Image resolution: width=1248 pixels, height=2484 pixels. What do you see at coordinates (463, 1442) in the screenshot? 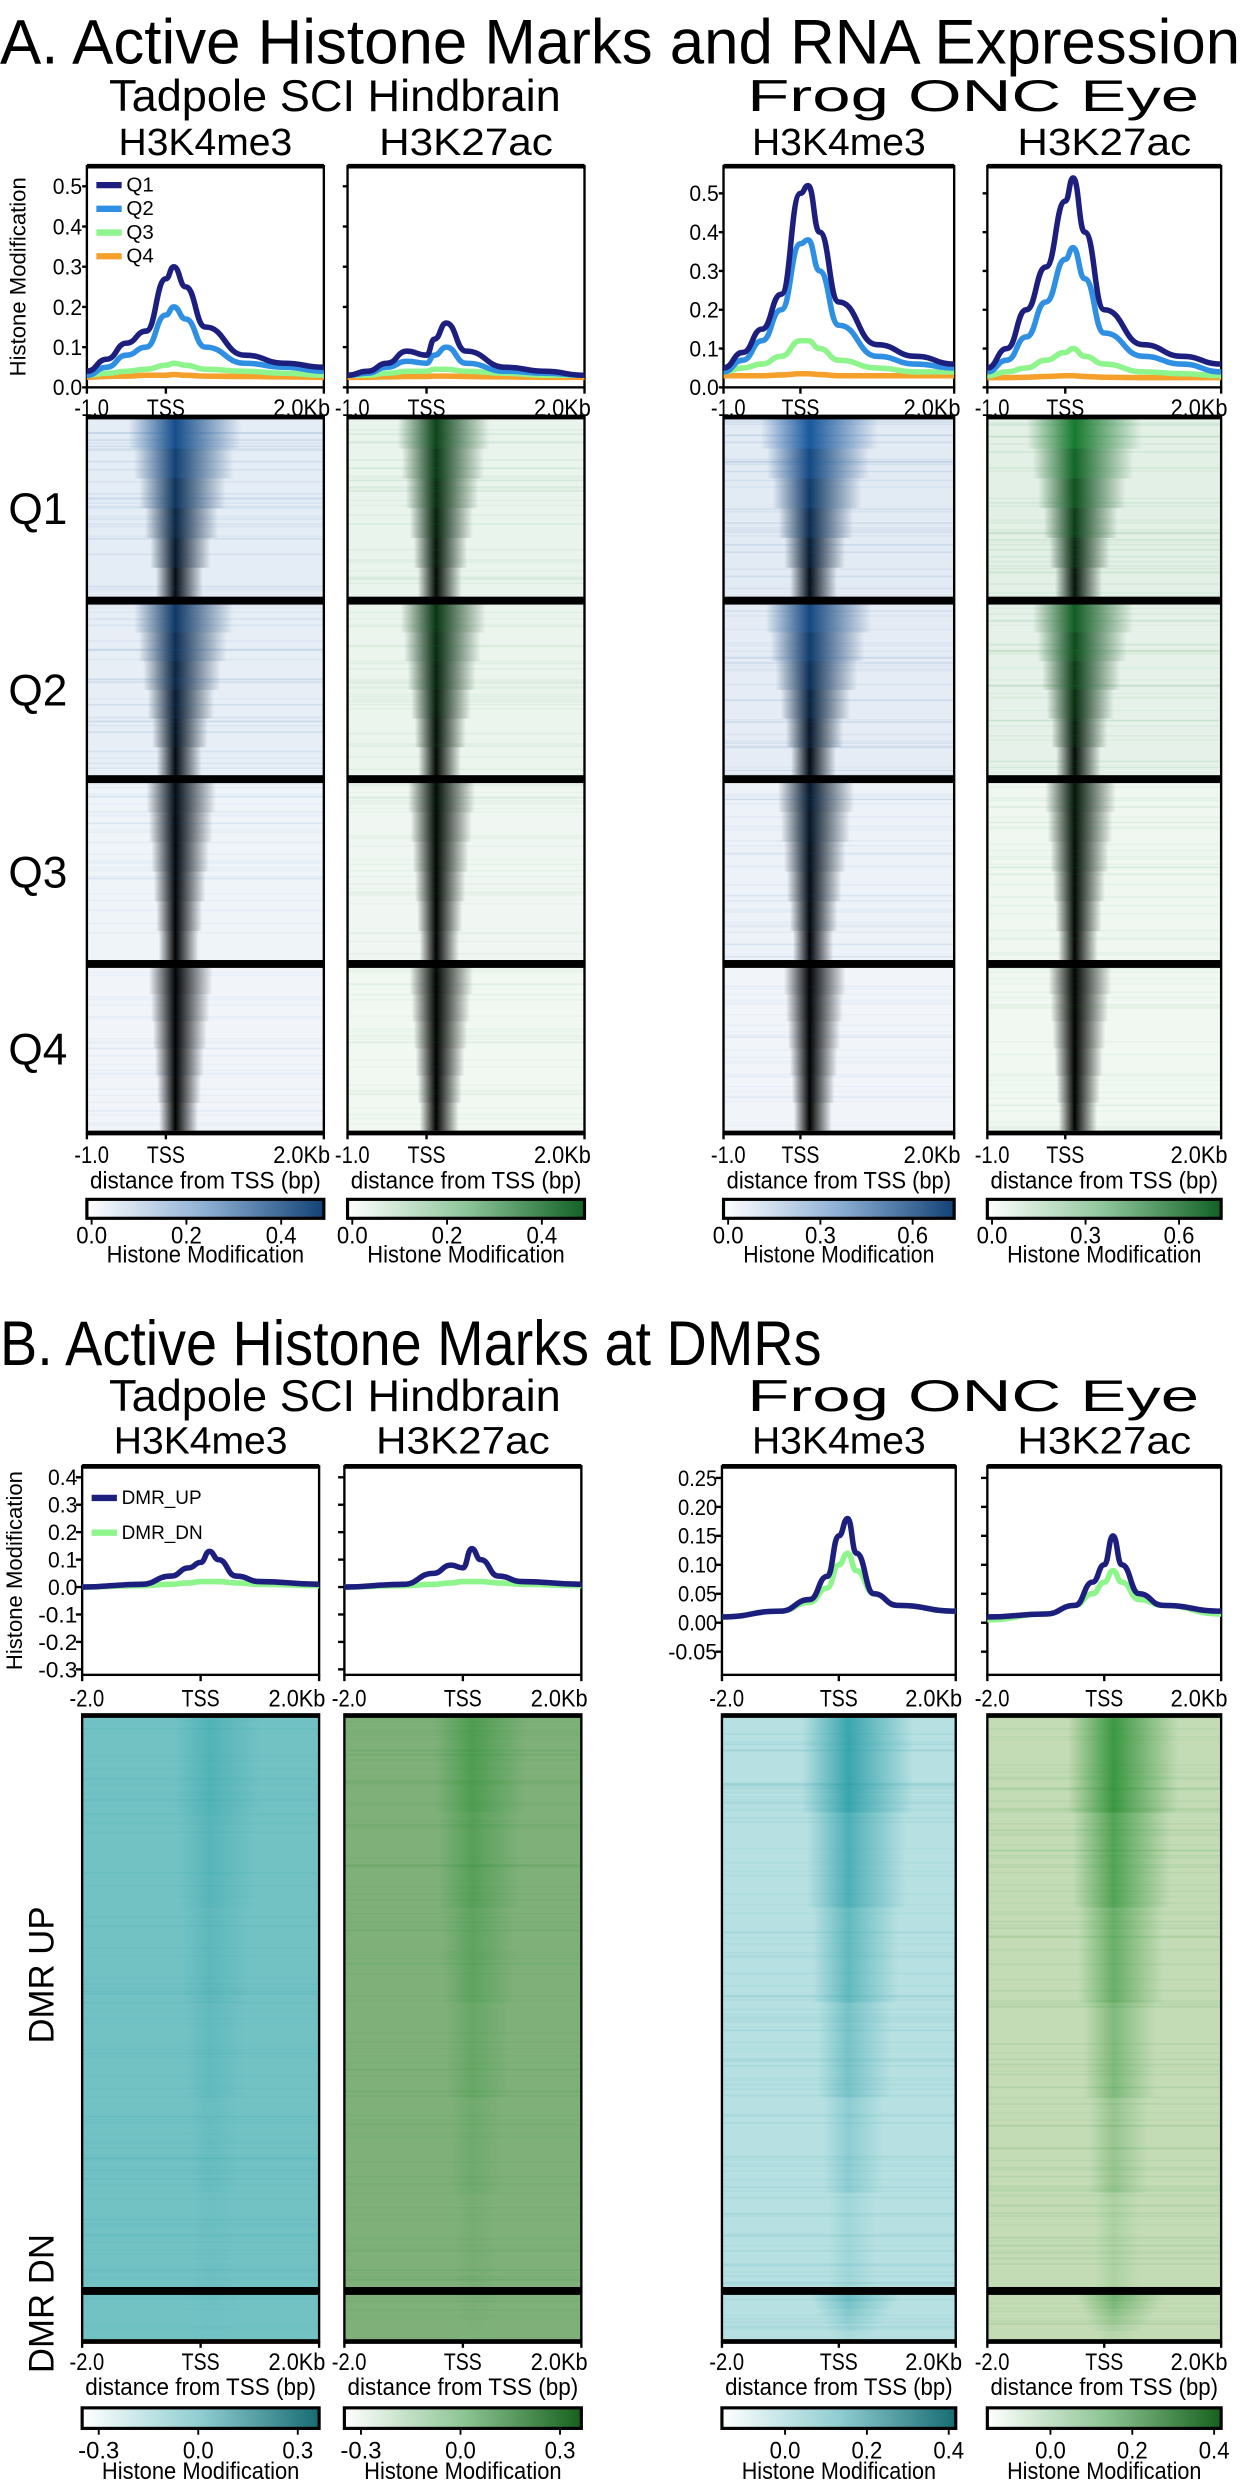
I see `mark-title: H3K27ac` at bounding box center [463, 1442].